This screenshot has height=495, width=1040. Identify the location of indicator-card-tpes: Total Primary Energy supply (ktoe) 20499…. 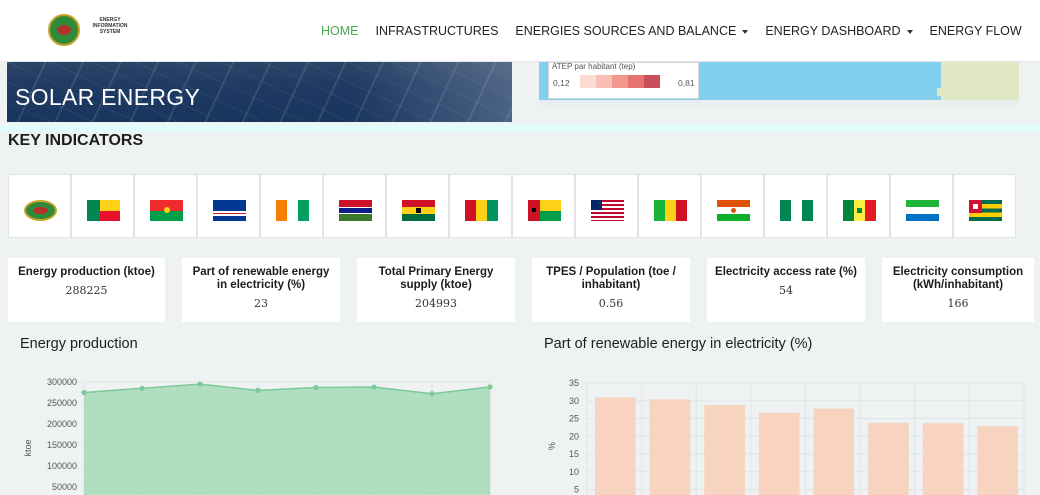
(436, 290).